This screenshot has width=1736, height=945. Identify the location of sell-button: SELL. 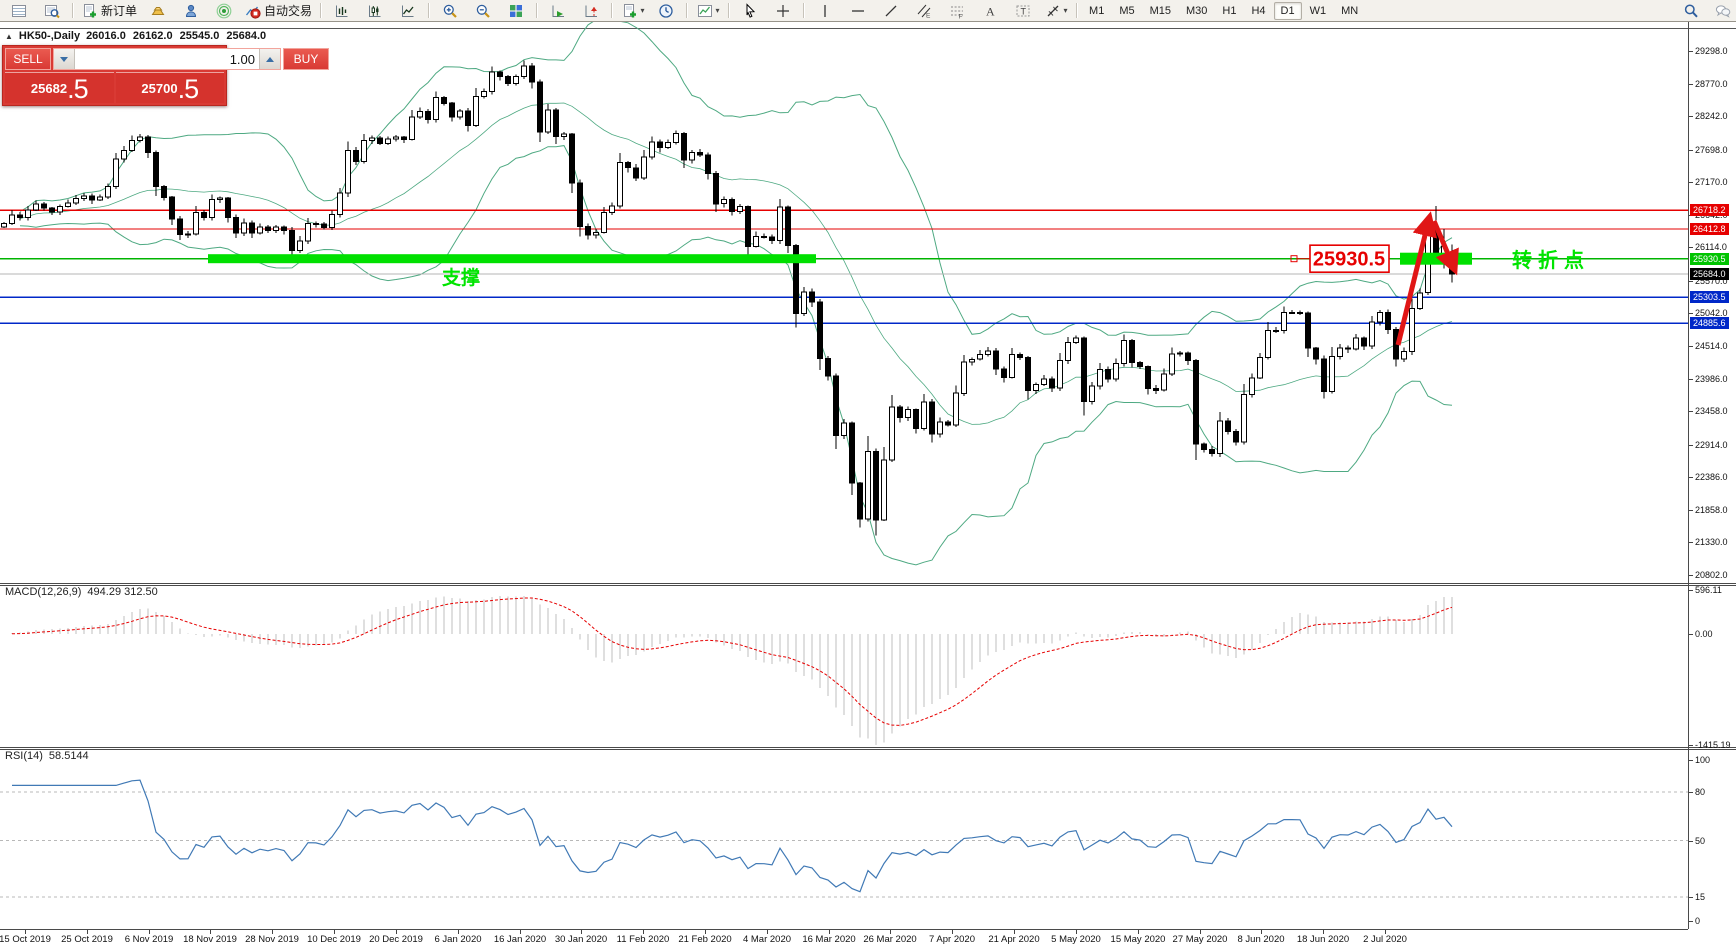
(28, 59).